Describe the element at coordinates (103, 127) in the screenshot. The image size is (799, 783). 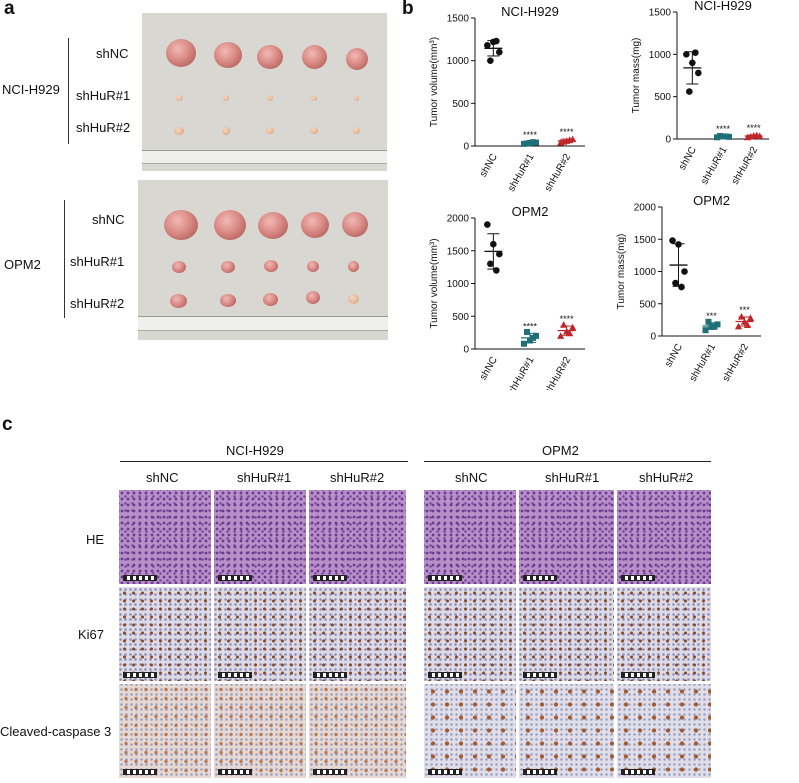
I see `row-label: shHuR#2` at that location.